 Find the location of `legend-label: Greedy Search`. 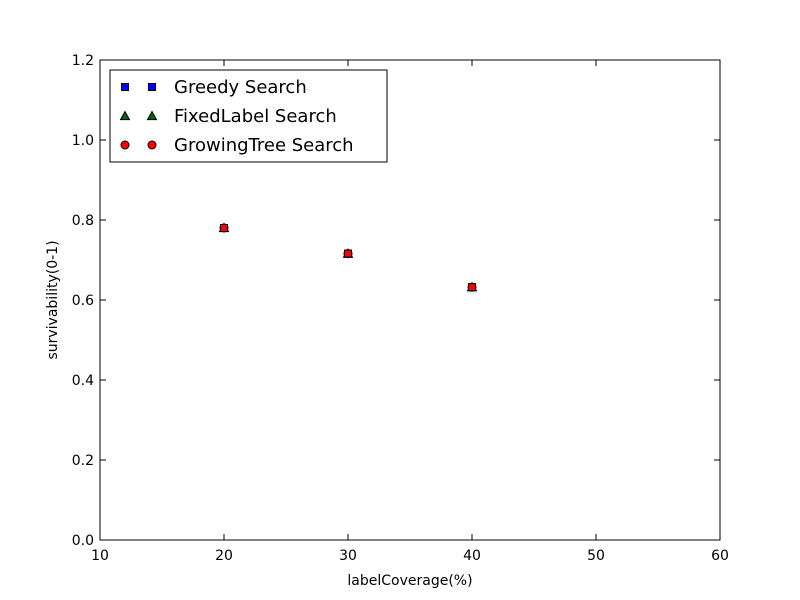

legend-label: Greedy Search is located at coordinates (240, 87).